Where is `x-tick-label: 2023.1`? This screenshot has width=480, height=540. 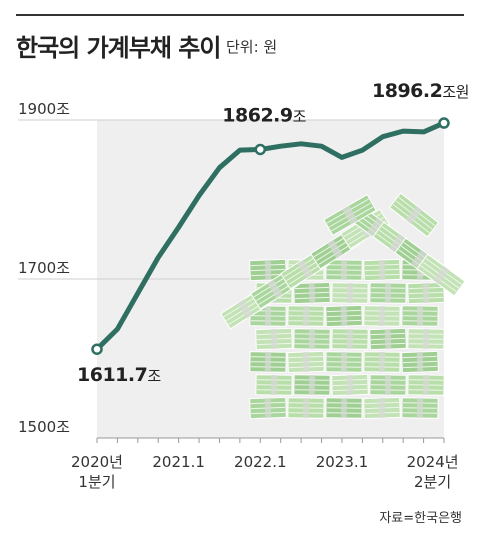 x-tick-label: 2023.1 is located at coordinates (342, 462).